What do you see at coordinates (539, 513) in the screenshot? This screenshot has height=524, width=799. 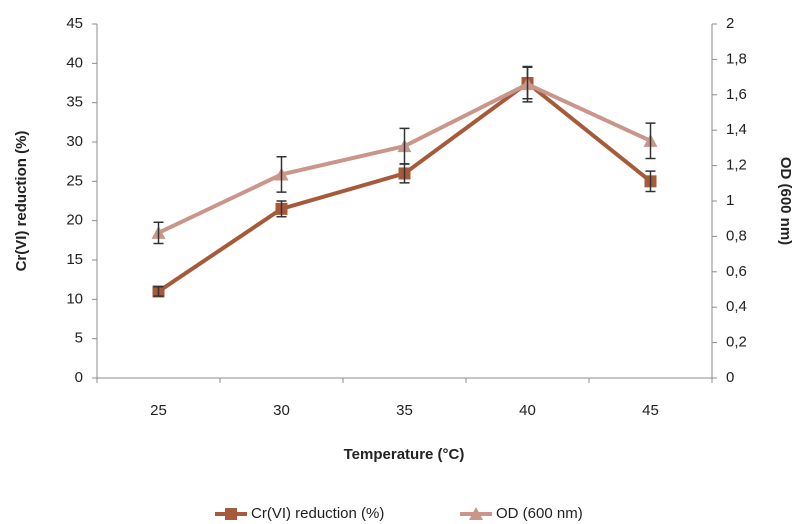 I see `legend-label: OD (600 nm)` at bounding box center [539, 513].